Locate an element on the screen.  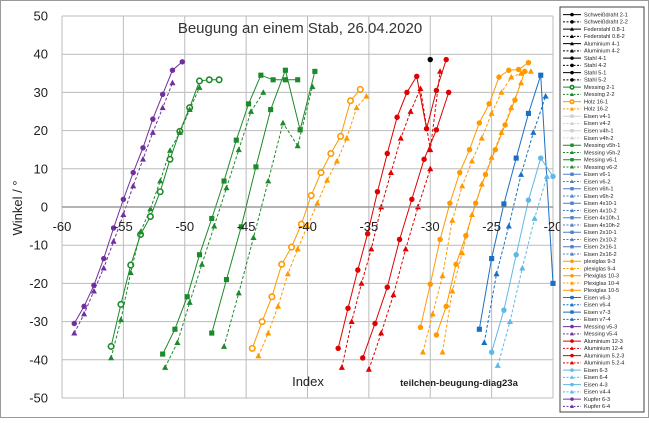
series-line is located at coordinates (306, 218).